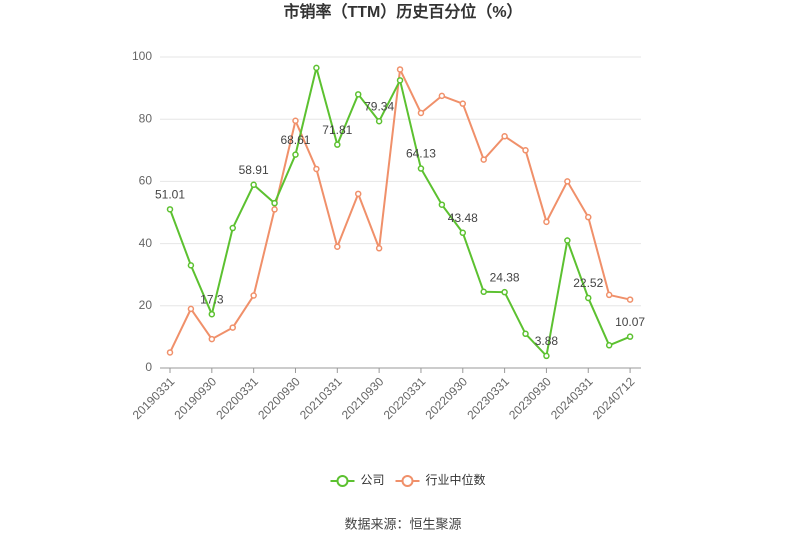 The image size is (807, 546). Describe the element at coordinates (146, 118) in the screenshot. I see `y-tick-label: 80` at that location.